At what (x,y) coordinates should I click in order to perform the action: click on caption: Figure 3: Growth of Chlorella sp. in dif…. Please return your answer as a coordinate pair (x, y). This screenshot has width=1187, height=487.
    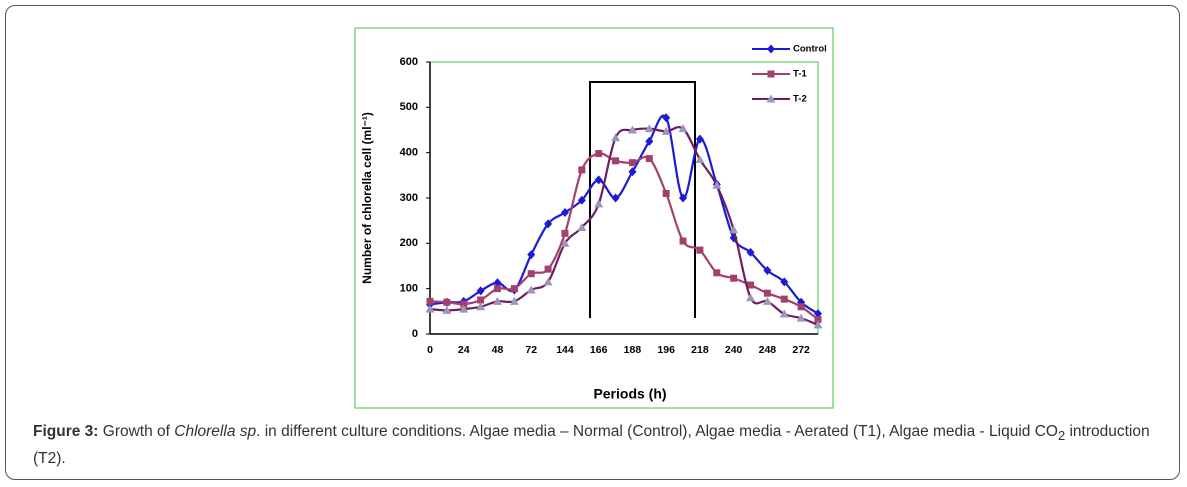
    Looking at the image, I should click on (598, 445).